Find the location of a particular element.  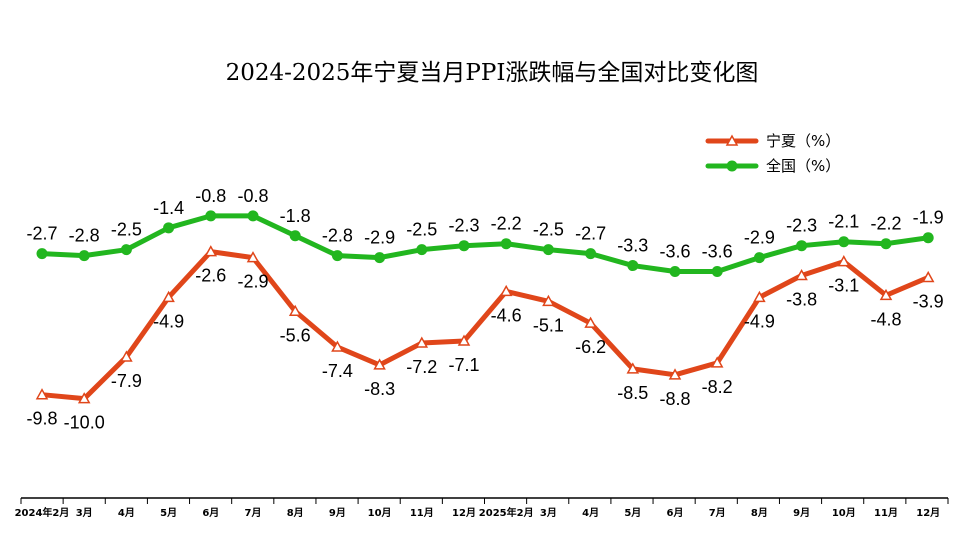

data-label: -2.7 is located at coordinates (41, 234).